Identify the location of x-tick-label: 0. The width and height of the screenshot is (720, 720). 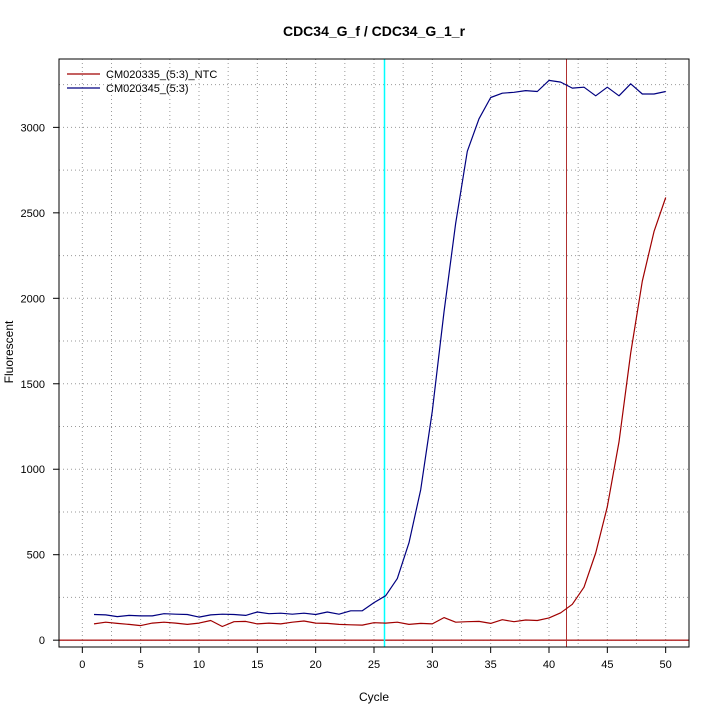
(82, 665).